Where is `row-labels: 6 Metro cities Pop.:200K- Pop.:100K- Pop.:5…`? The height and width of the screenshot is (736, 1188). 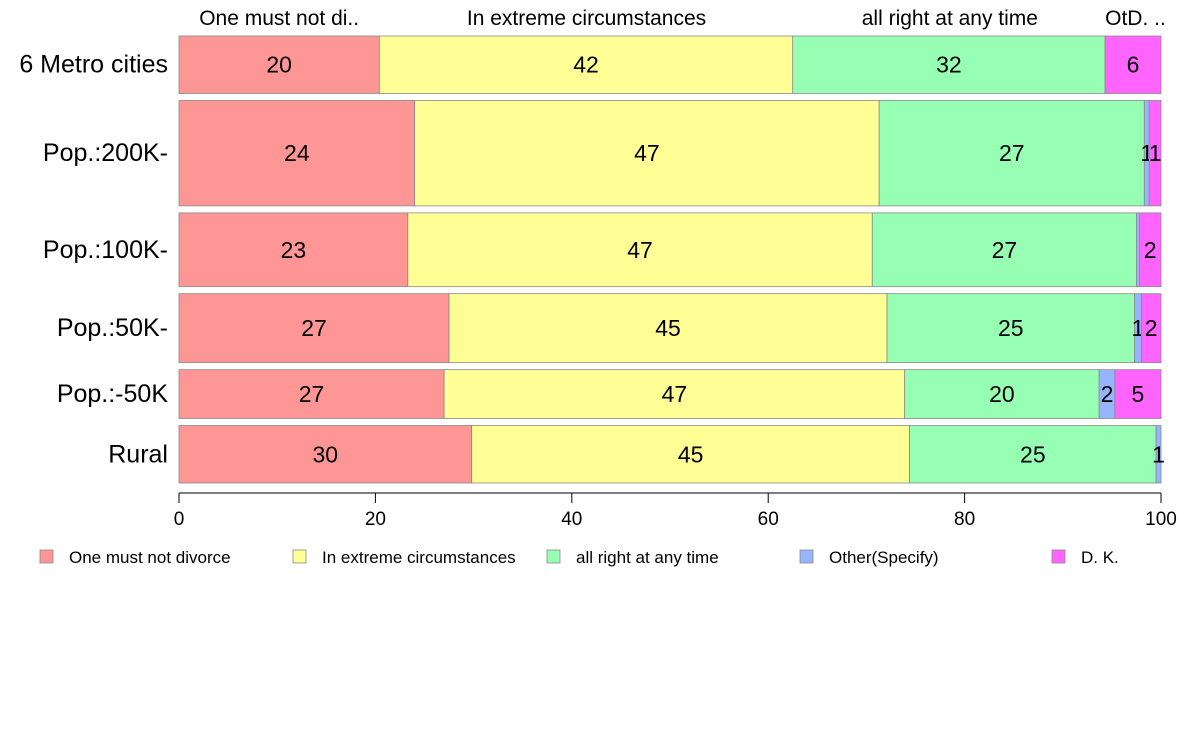
row-labels: 6 Metro cities Pop.:200K- Pop.:100K- Pop.:5… is located at coordinates (93, 260).